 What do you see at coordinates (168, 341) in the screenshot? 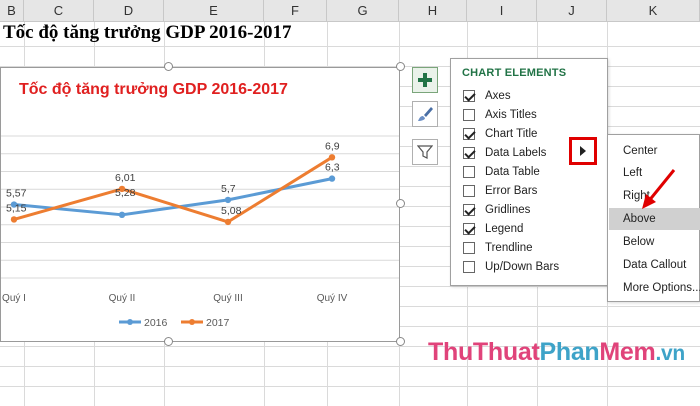
I see `resize-handle-bottom` at bounding box center [168, 341].